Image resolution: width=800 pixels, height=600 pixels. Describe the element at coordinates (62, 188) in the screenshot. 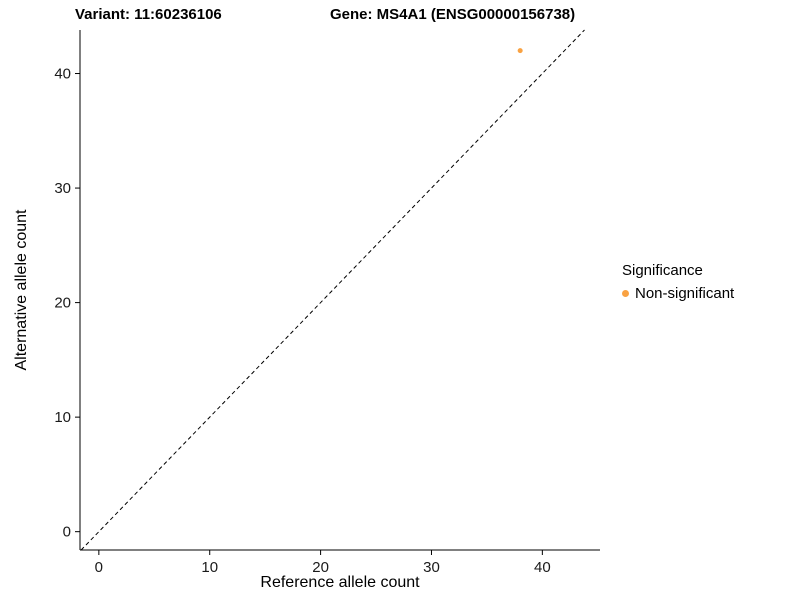

I see `y-tick-label: 30` at that location.